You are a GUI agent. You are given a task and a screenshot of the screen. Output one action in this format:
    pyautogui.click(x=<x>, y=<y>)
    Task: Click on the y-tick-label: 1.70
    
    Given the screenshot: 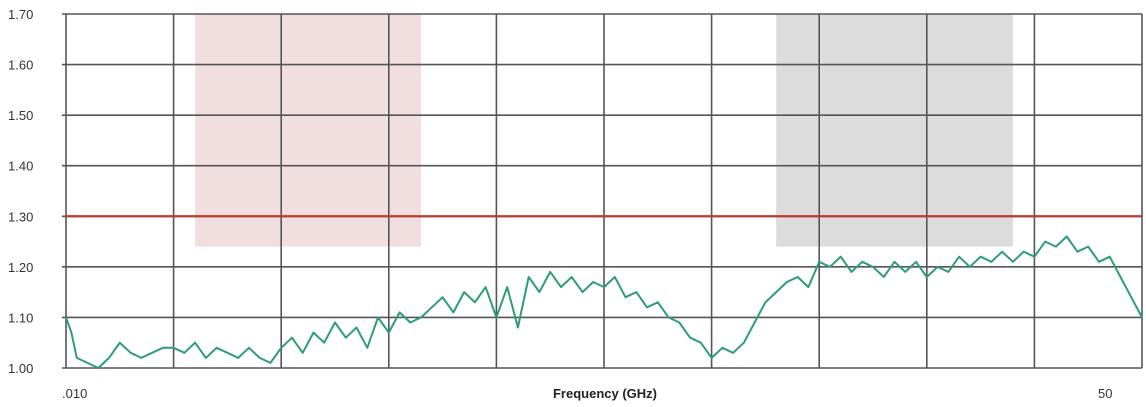 What is the action you would take?
    pyautogui.click(x=20, y=14)
    